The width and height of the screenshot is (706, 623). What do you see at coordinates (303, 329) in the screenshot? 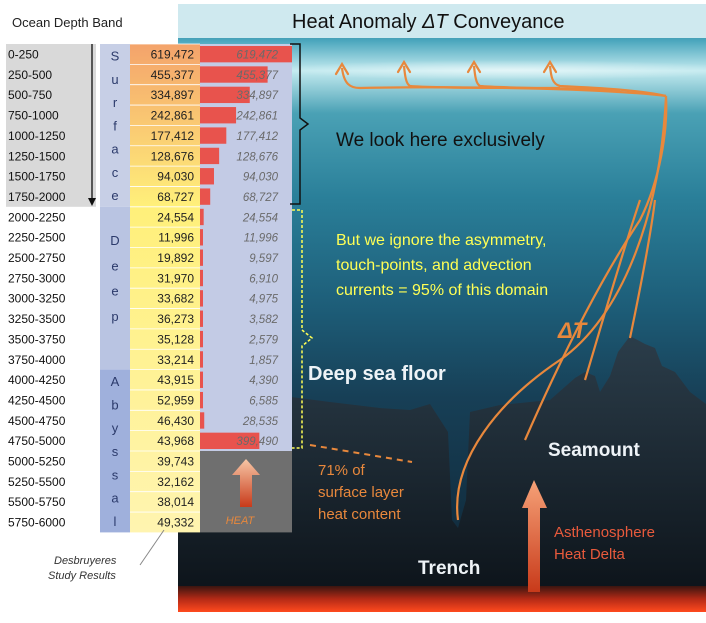
I see `deep-bracket` at bounding box center [303, 329].